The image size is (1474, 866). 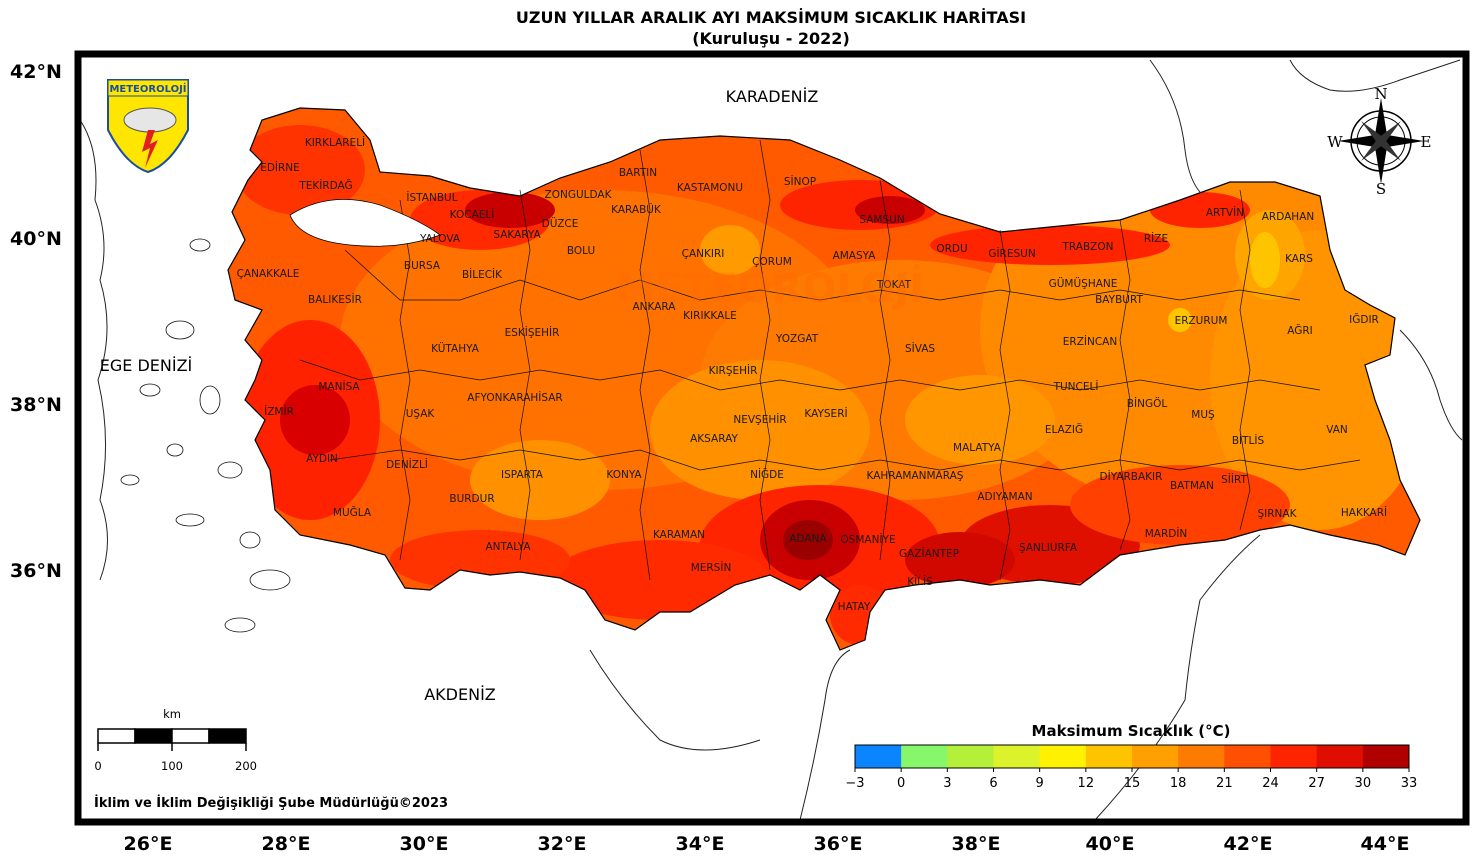 What do you see at coordinates (1364, 319) in the screenshot?
I see `province-label: IĞDIR` at bounding box center [1364, 319].